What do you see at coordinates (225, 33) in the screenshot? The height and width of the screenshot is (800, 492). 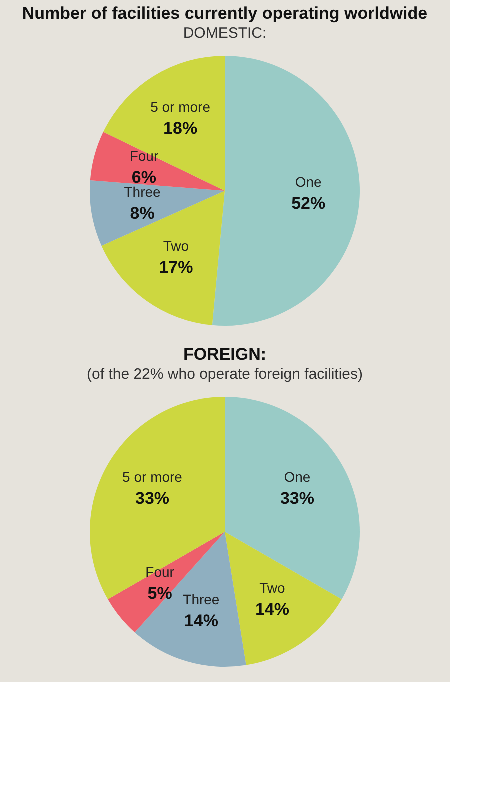 I see `chart-subtitle: DOMESTIC:` at bounding box center [225, 33].